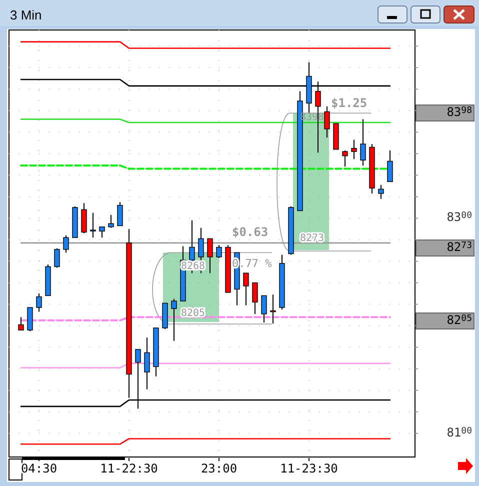 This screenshot has height=486, width=479. Describe the element at coordinates (219, 468) in the screenshot. I see `x-tick-label: 23:00` at that location.